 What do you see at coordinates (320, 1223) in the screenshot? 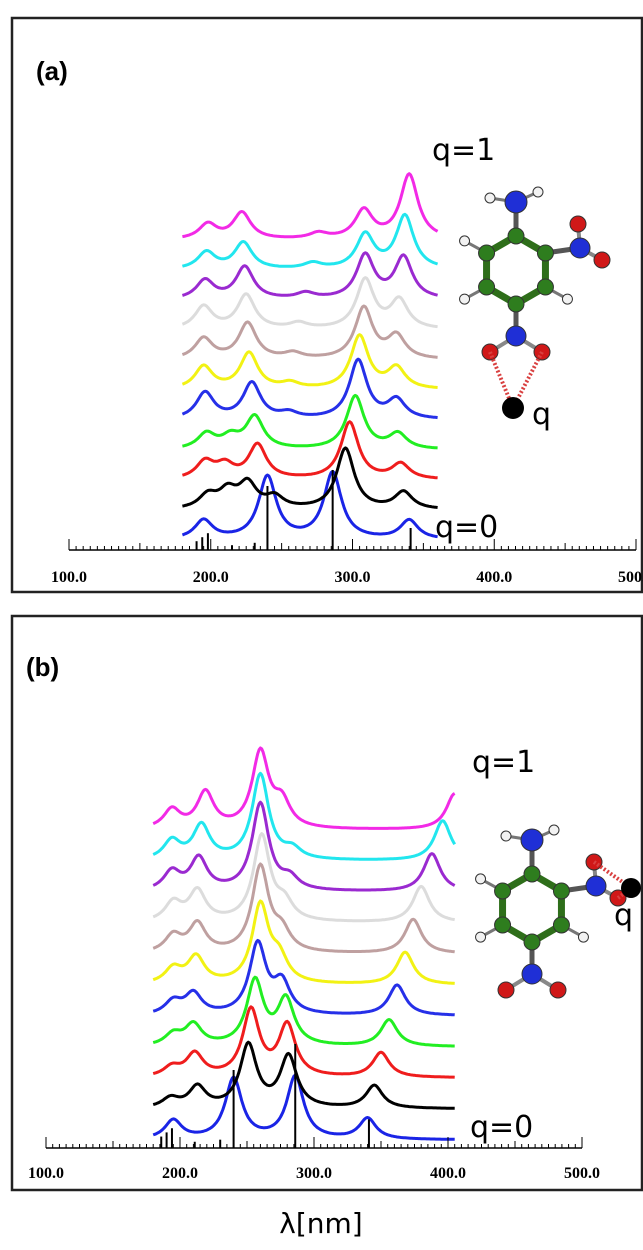
I see `x-axis-title: λ[nm]` at bounding box center [320, 1223].